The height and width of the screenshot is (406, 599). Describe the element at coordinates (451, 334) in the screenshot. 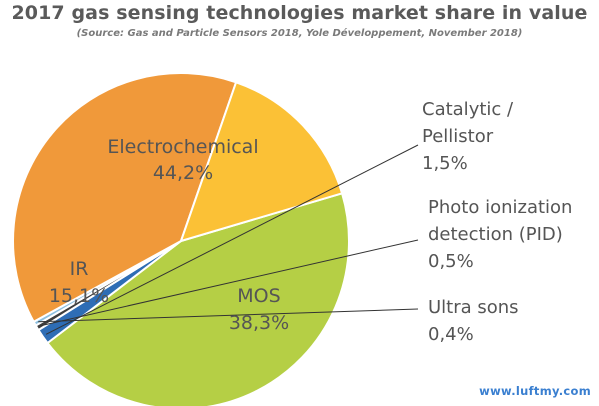

I see `slice-value-ultra-sons: 0,4%` at that location.